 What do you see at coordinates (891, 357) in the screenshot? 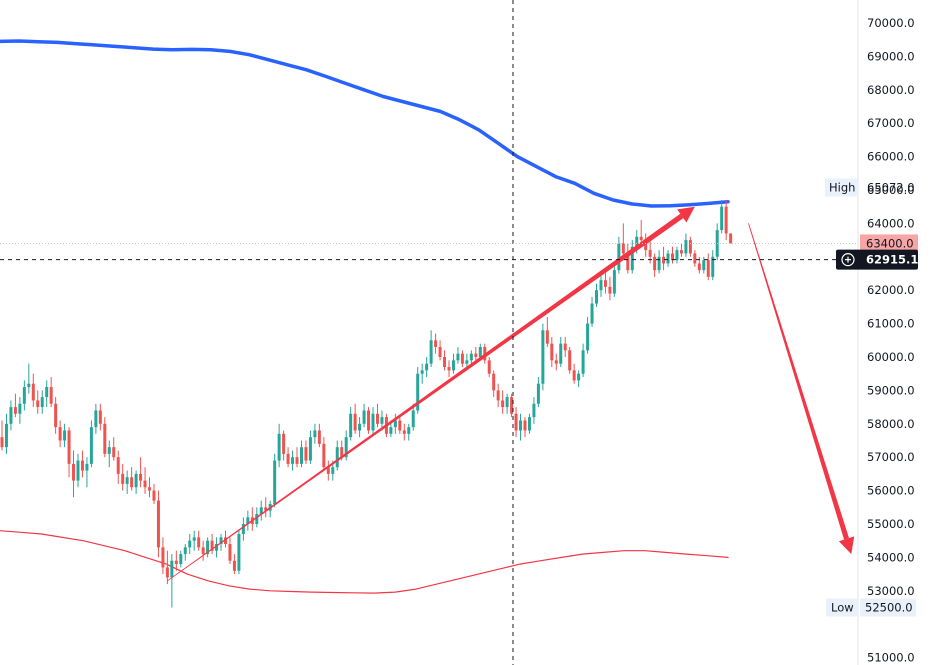
I see `y-tick-label: 60000.0` at bounding box center [891, 357].